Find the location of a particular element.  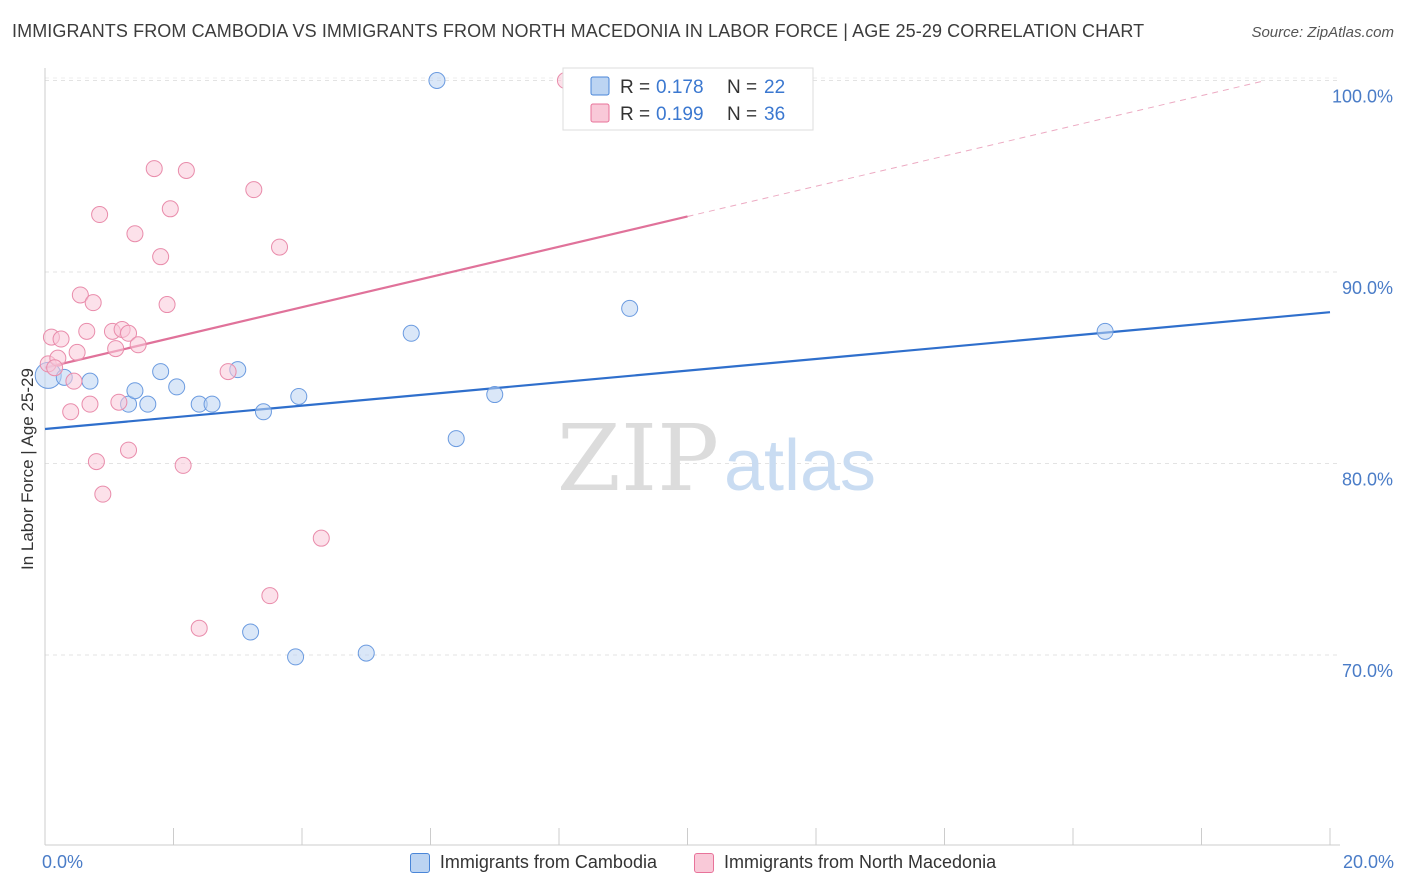

legend-item-macedonia: Immigrants from North Macedonia is located at coordinates (845, 862).